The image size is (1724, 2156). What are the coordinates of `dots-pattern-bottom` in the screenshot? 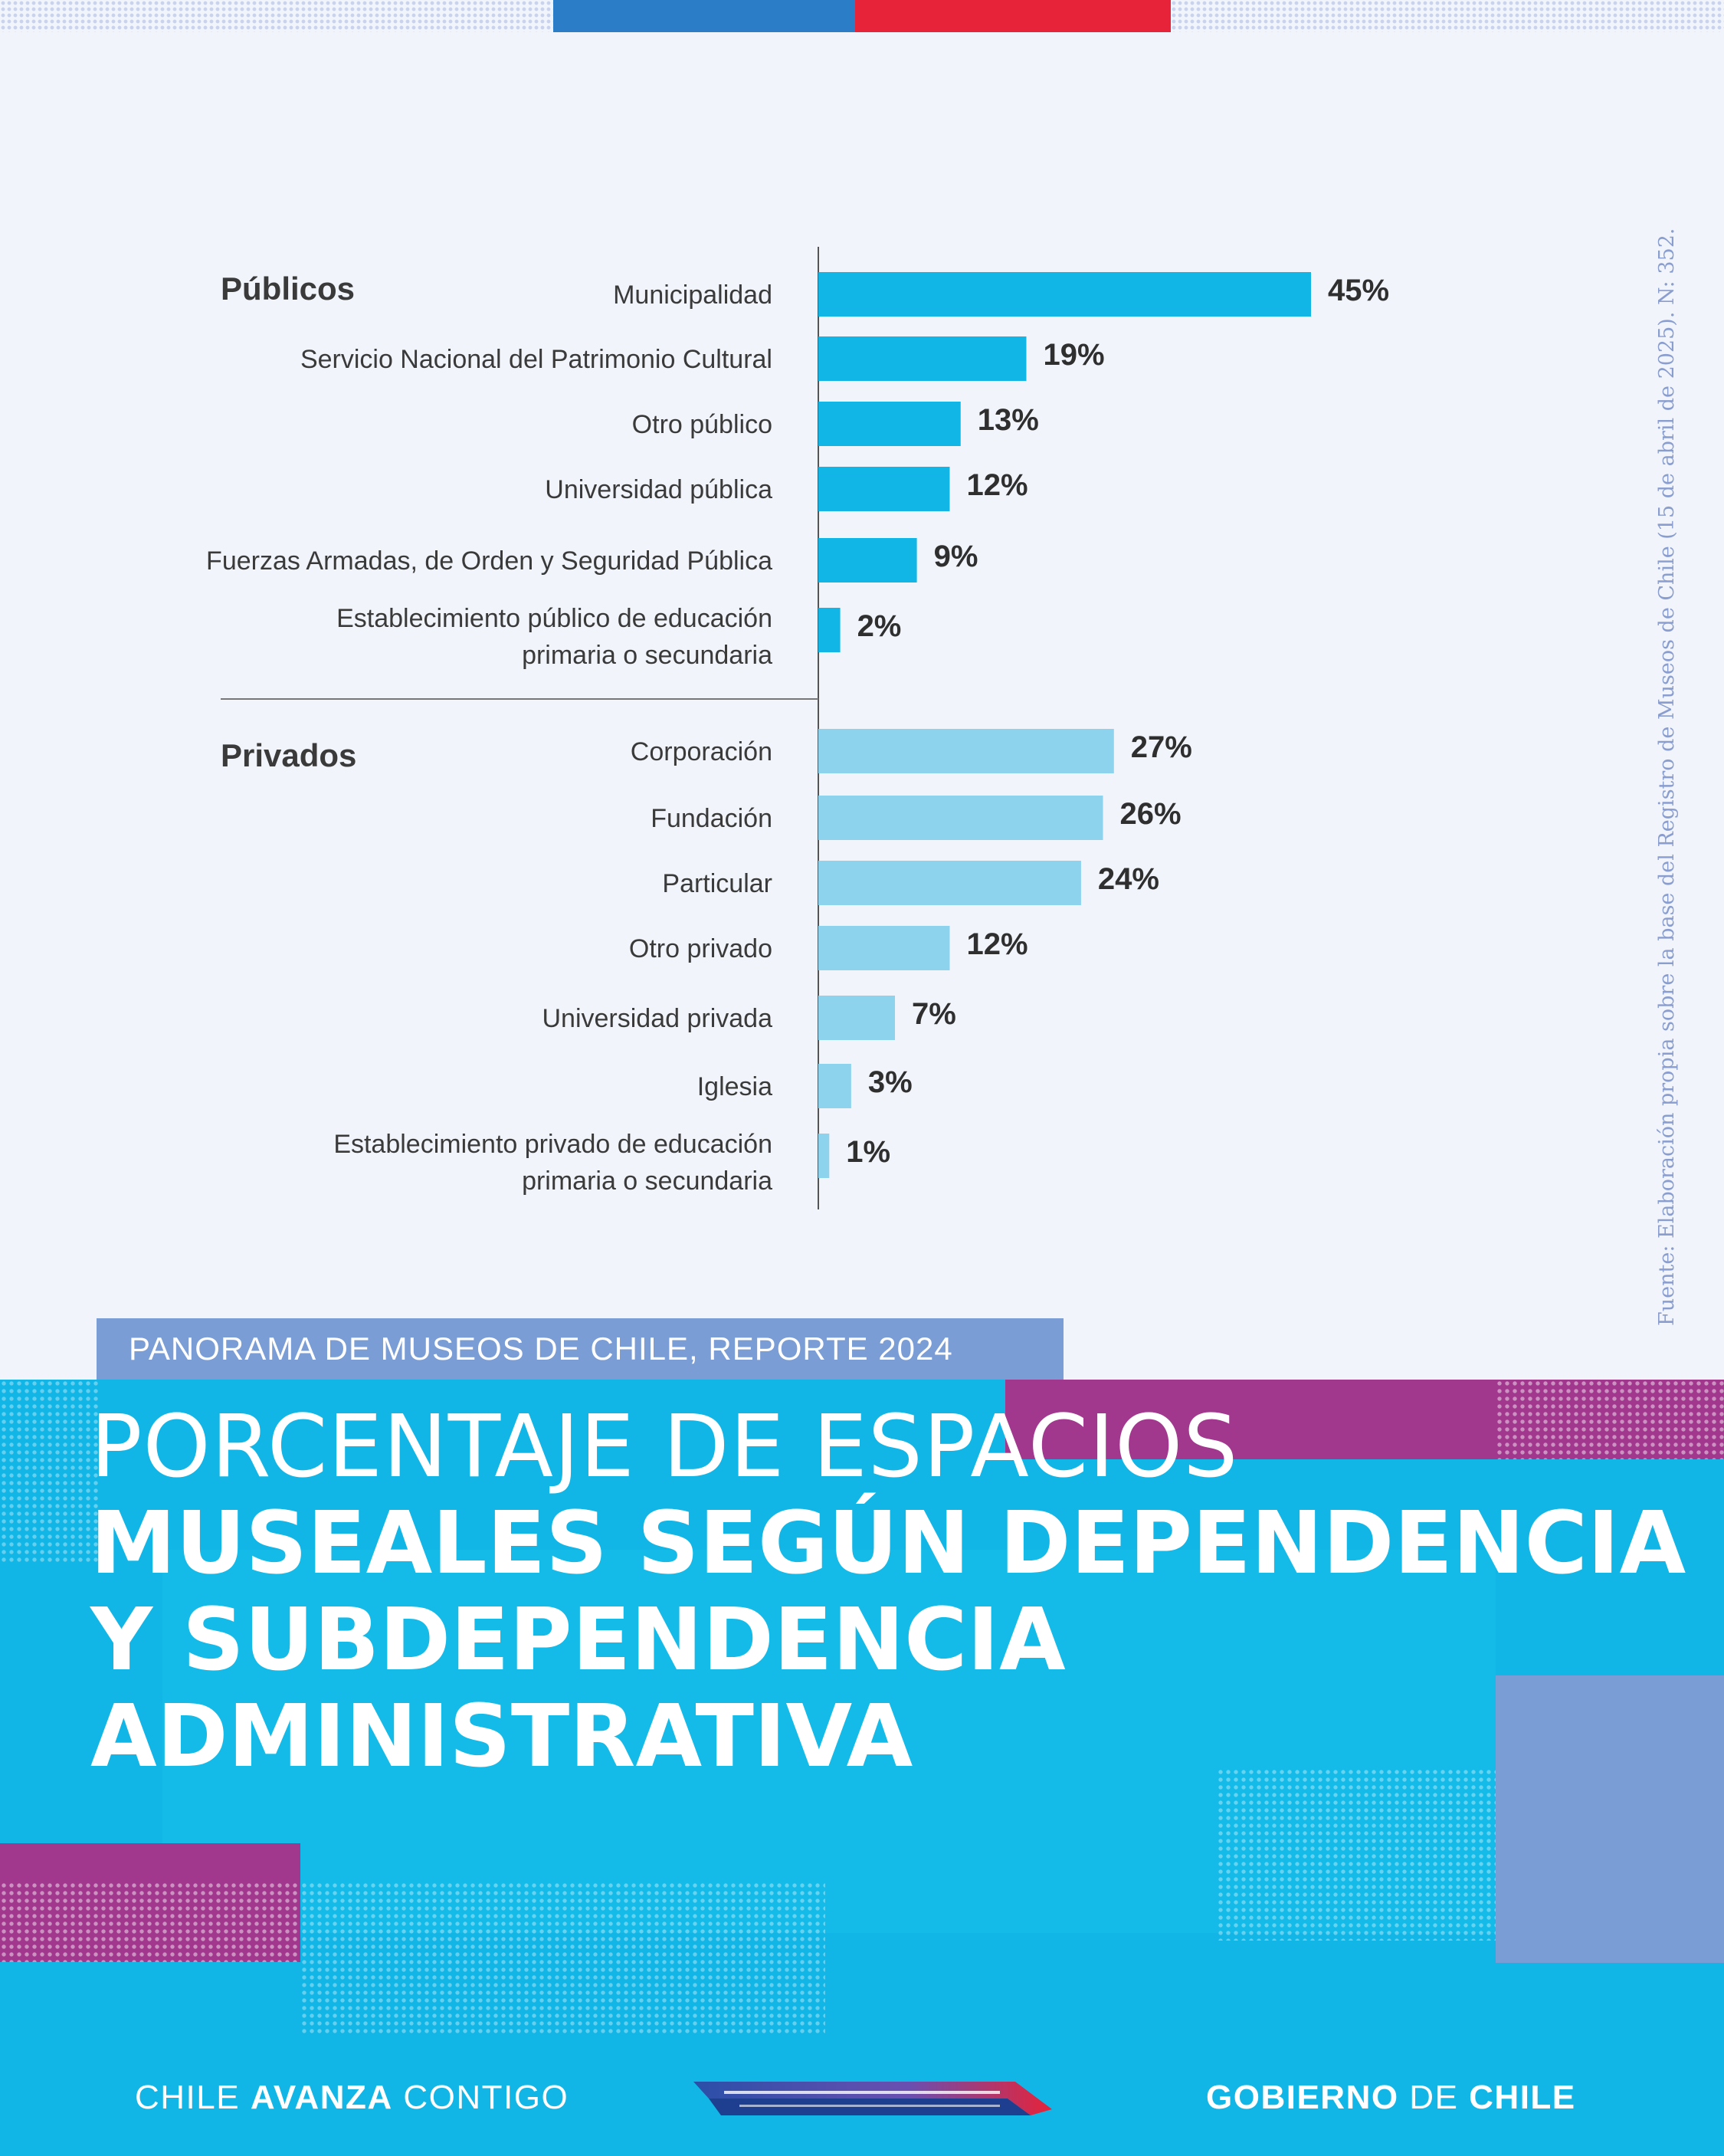 It's located at (562, 1959).